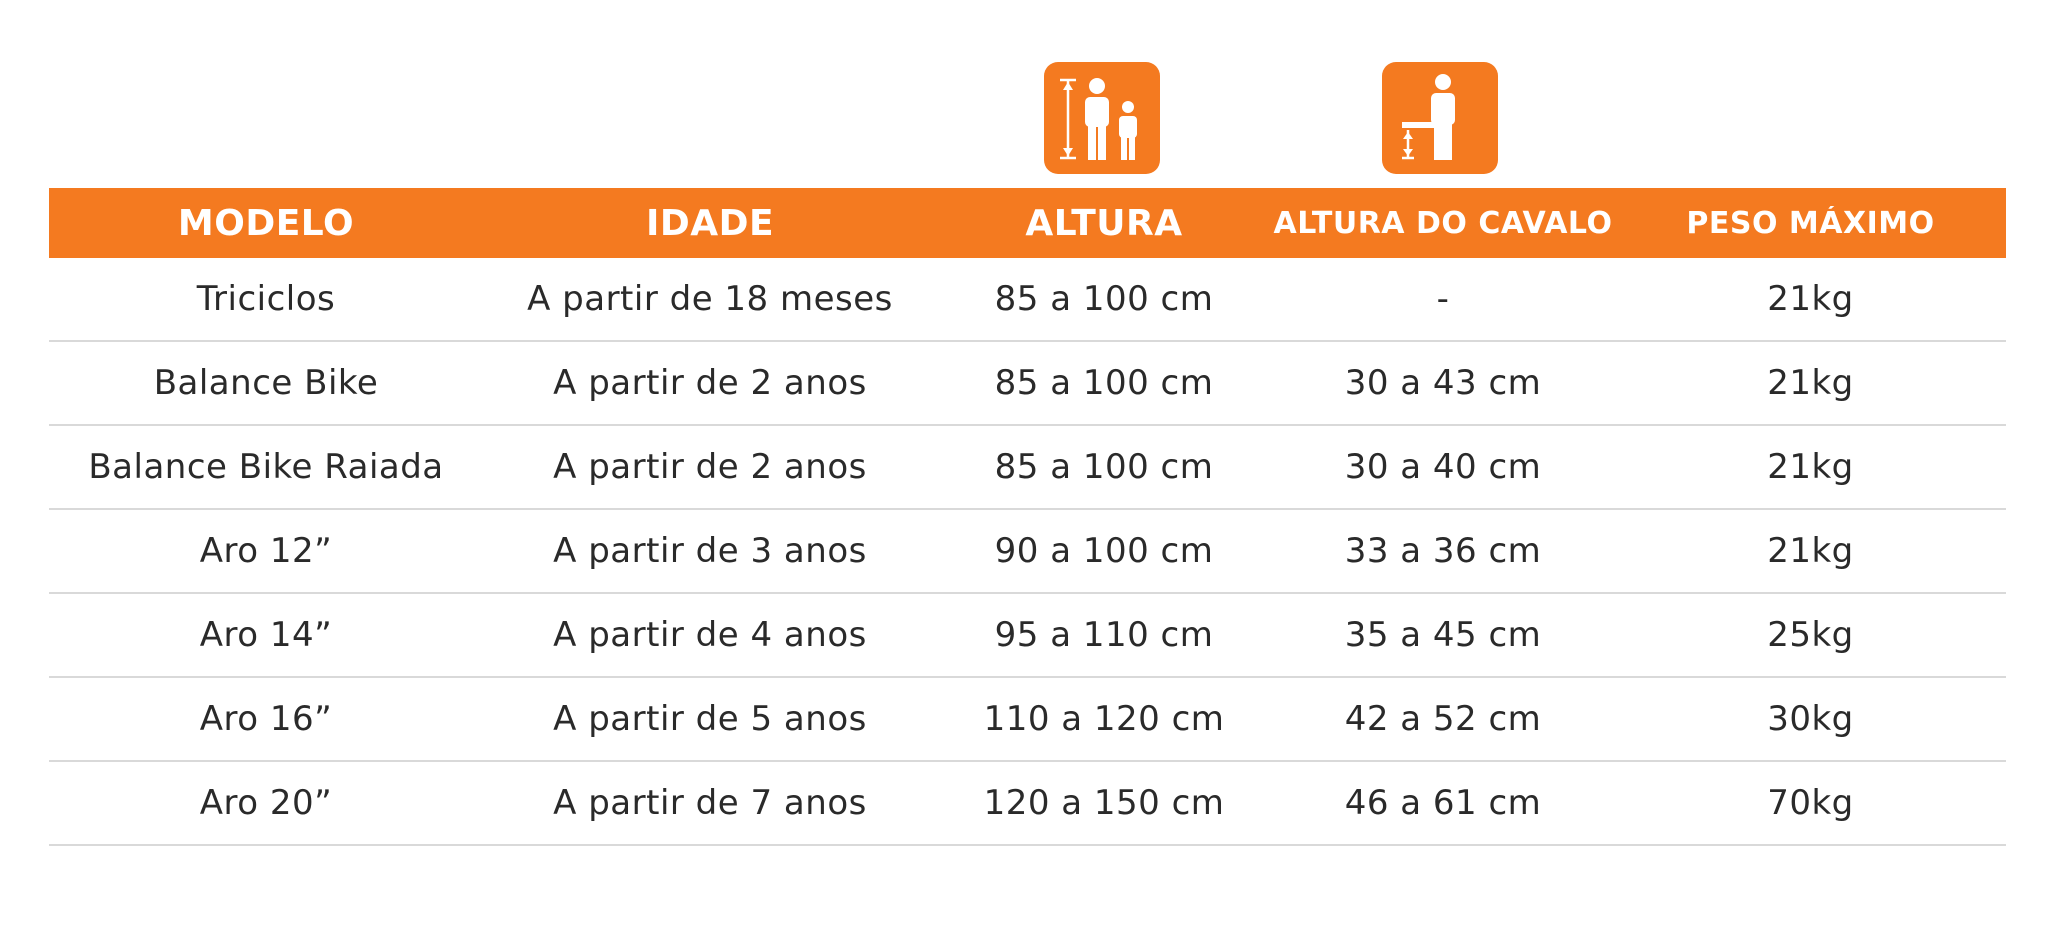 This screenshot has height=939, width=2048. What do you see at coordinates (1443, 299) in the screenshot?
I see `cell-altura-do-cavalo: -` at bounding box center [1443, 299].